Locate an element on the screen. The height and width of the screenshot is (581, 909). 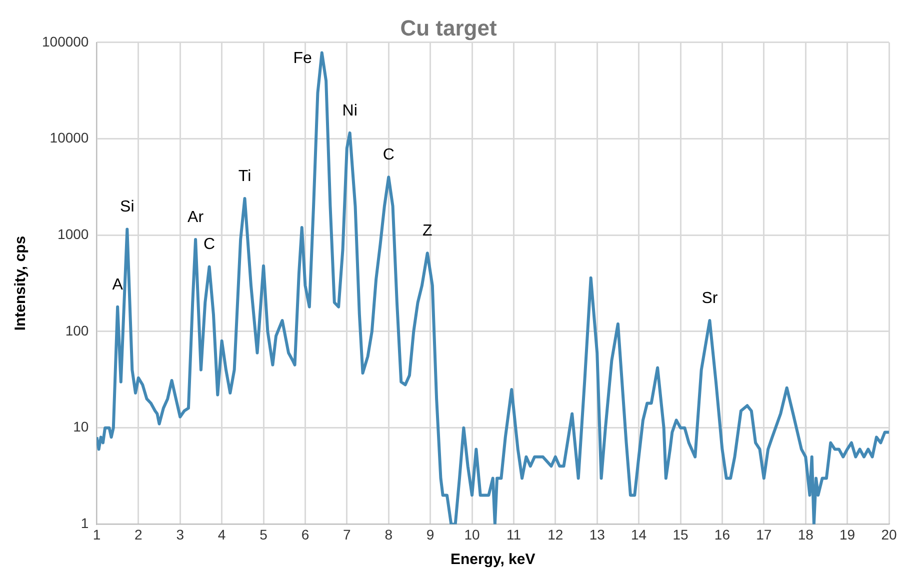
annotation: Fe is located at coordinates (302, 59).